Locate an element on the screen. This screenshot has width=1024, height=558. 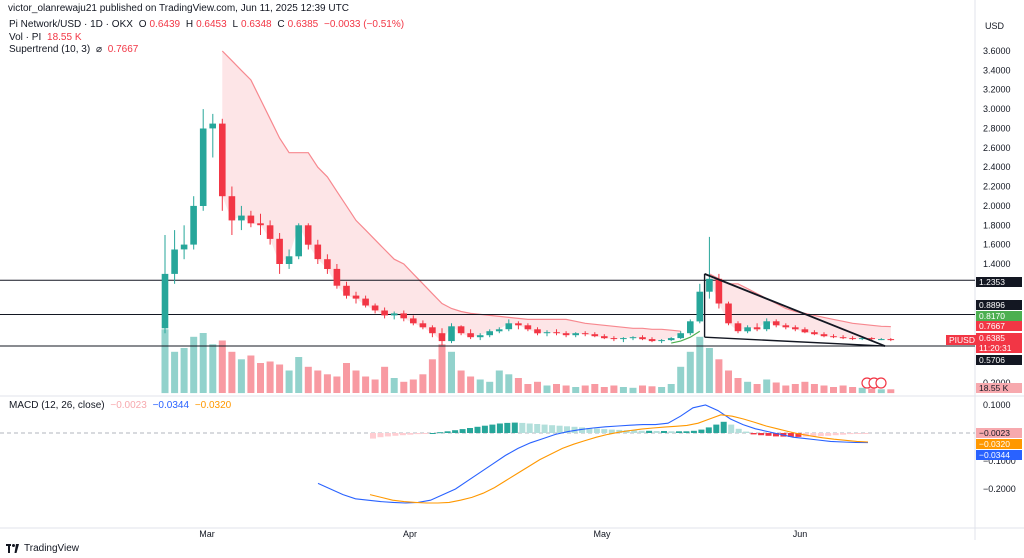
price-tag-label: 11:20:31 is located at coordinates (995, 348).